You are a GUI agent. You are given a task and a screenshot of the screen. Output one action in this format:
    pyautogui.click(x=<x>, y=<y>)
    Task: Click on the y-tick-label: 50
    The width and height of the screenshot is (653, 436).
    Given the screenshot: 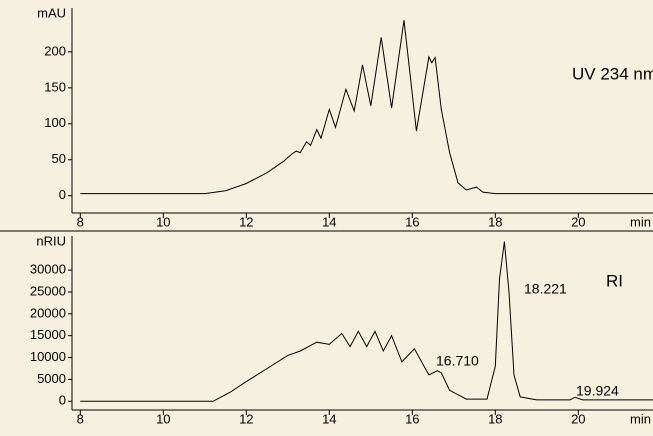 What is the action you would take?
    pyautogui.click(x=59, y=158)
    